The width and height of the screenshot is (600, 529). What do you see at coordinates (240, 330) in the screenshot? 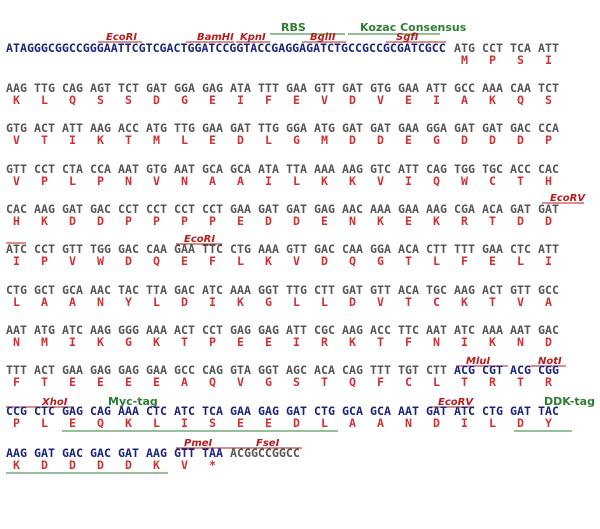
I see `codon: GAG` at bounding box center [240, 330].